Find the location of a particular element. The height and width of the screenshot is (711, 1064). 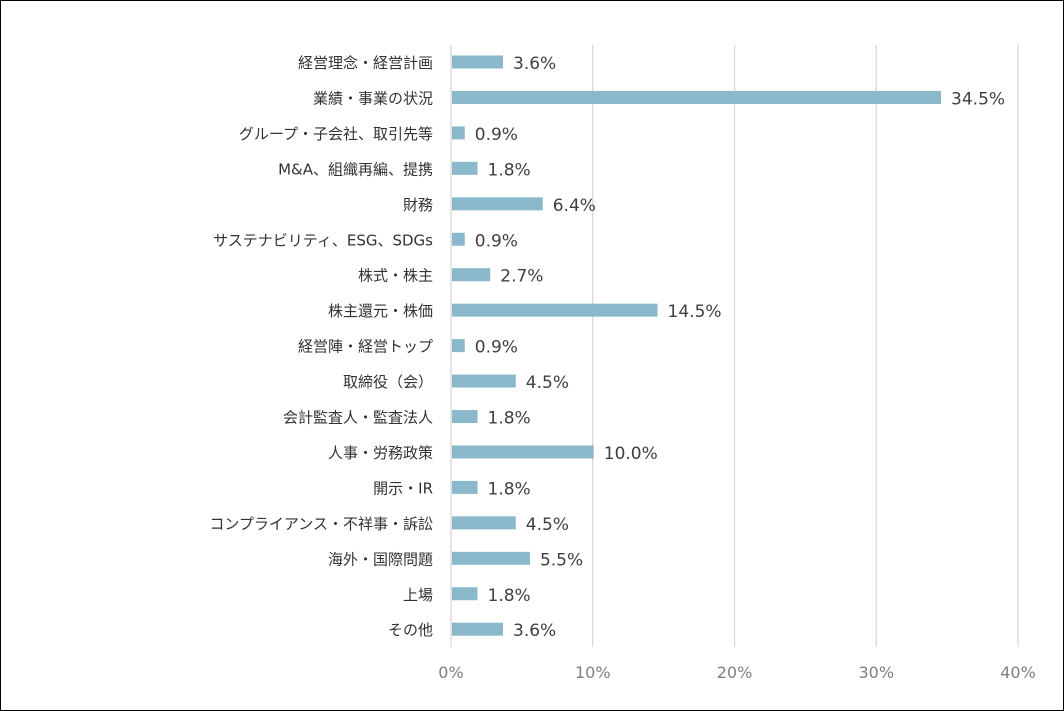

data-label: 2.7% is located at coordinates (521, 277).